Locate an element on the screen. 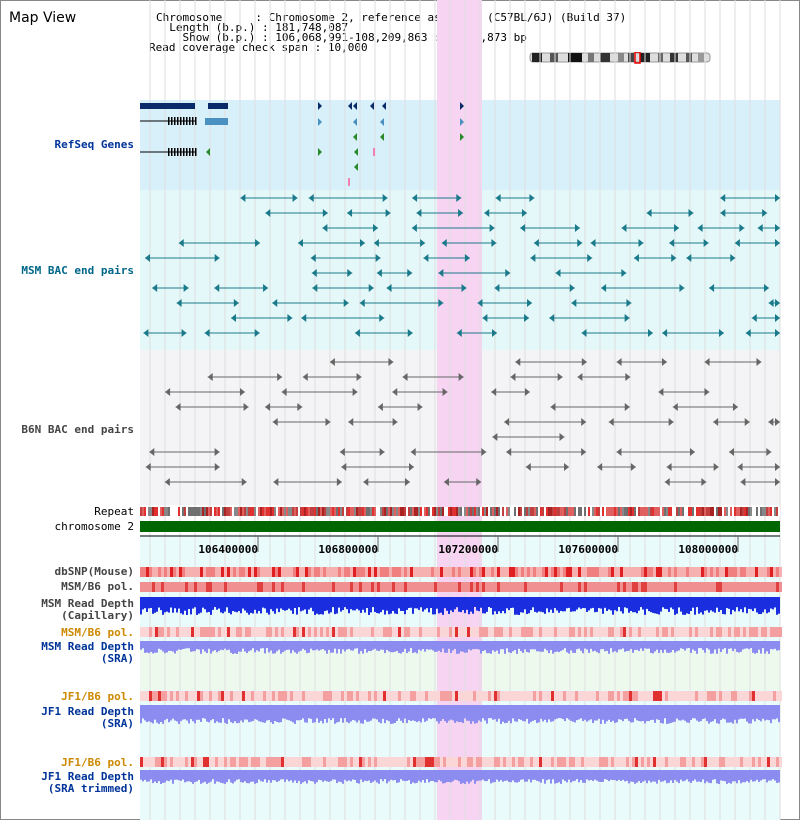 The height and width of the screenshot is (820, 800). selection-highlight is located at coordinates (459, 410).